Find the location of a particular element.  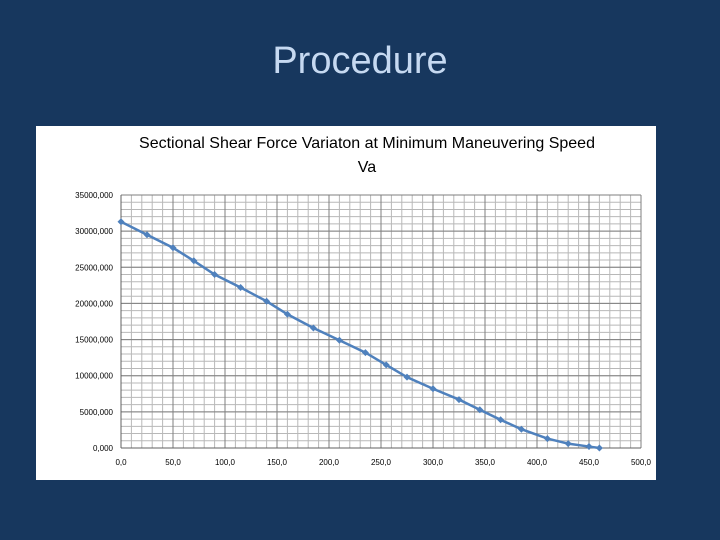

x-tick-label: 100,0 is located at coordinates (225, 462).